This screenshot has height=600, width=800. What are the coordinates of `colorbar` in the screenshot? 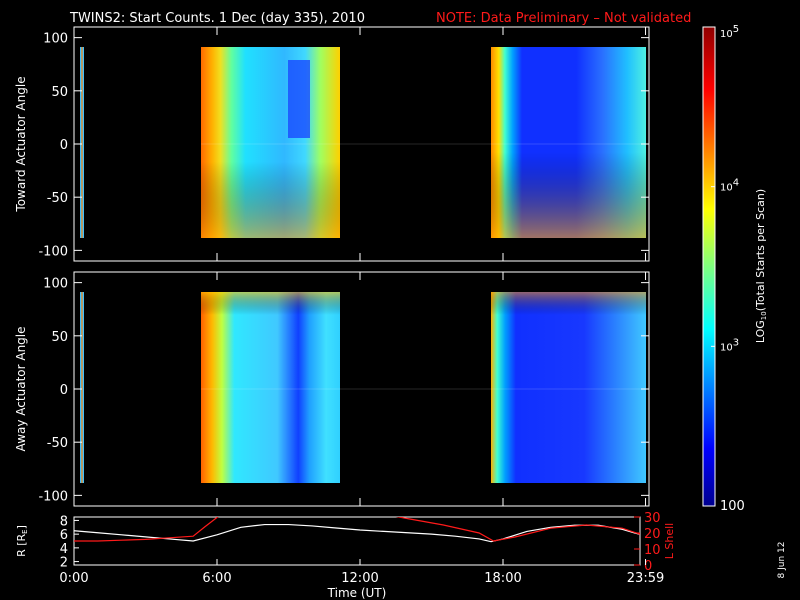 It's located at (709, 266).